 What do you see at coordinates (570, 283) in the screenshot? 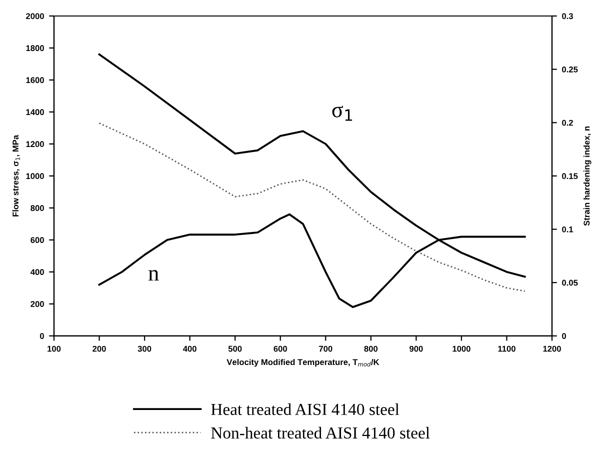
I see `y2-tick-label: 0.05` at bounding box center [570, 283].